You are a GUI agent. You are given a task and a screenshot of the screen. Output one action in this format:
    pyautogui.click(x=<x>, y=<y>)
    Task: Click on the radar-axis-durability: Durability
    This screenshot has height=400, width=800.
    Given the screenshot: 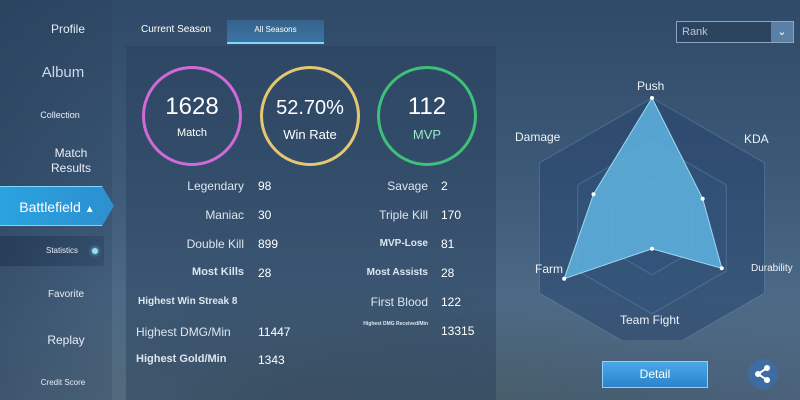 What is the action you would take?
    pyautogui.click(x=772, y=268)
    